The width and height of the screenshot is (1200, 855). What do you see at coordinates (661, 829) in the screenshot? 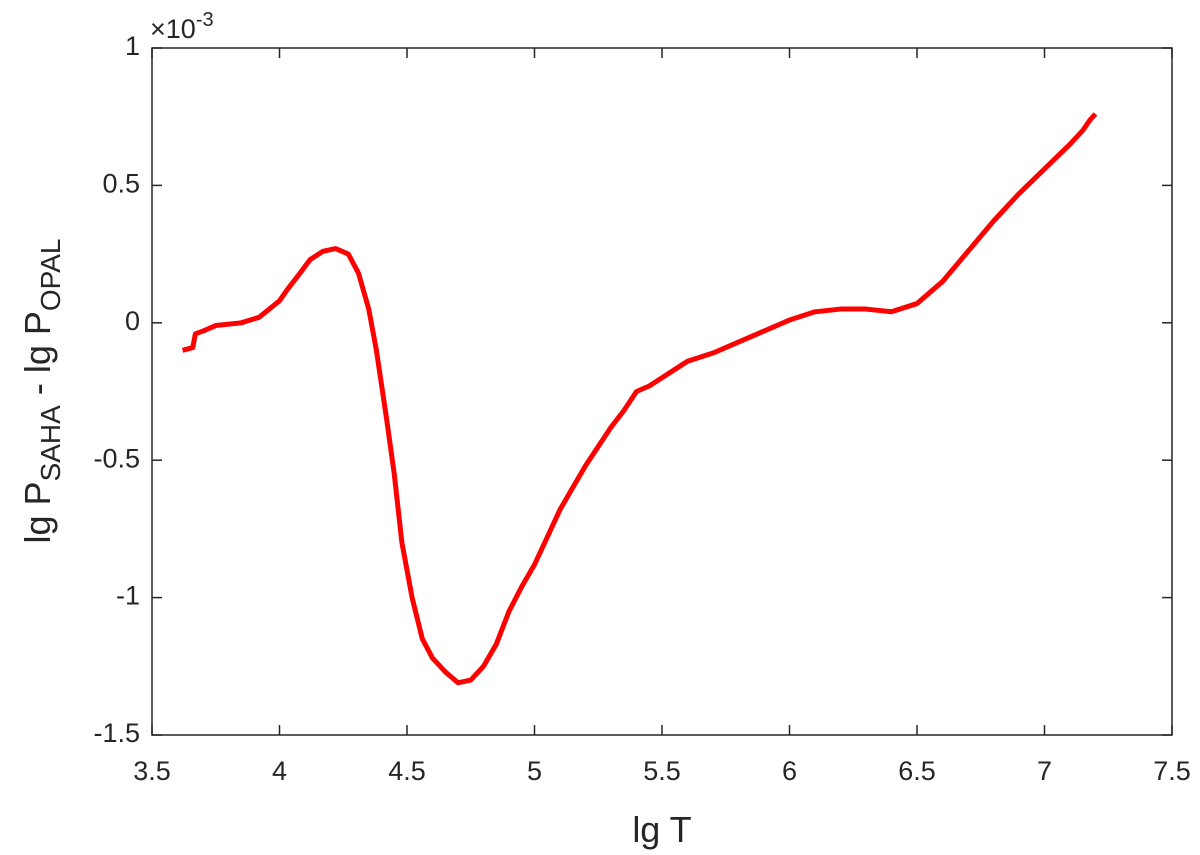
I see `x-axis-label: lg T` at bounding box center [661, 829].